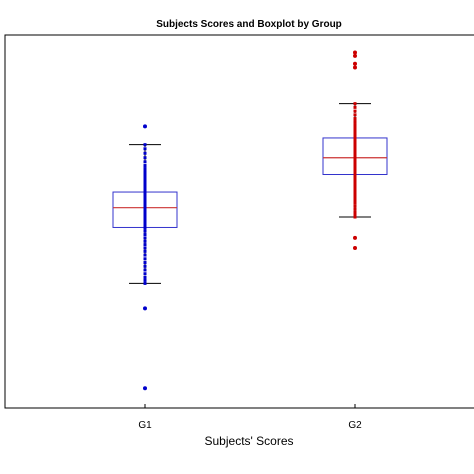 The image size is (474, 474). What do you see at coordinates (249, 441) in the screenshot?
I see `x-axis-label: Subjects' Scores` at bounding box center [249, 441].